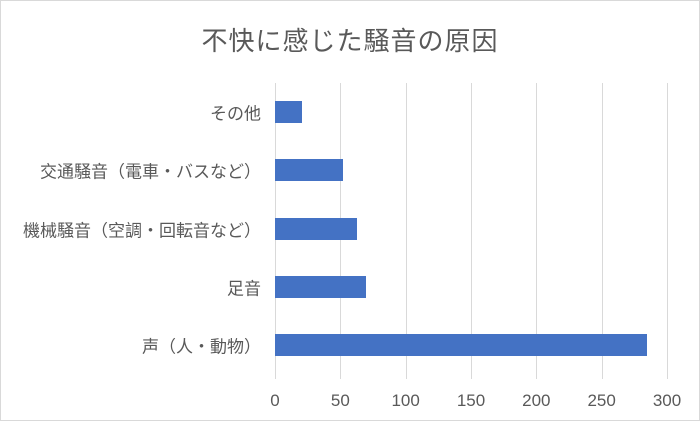 The height and width of the screenshot is (421, 700). What do you see at coordinates (244, 289) in the screenshot?
I see `category-label: 足音` at bounding box center [244, 289].